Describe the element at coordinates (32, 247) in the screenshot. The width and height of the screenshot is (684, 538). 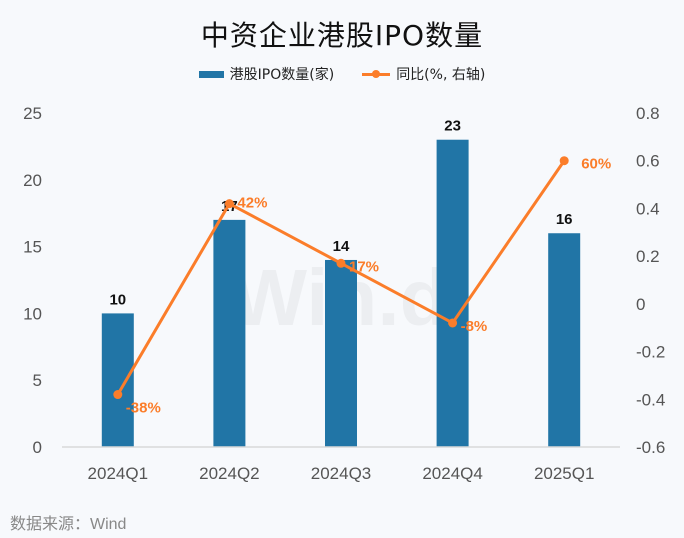
I see `y-tick-left: 15` at that location.